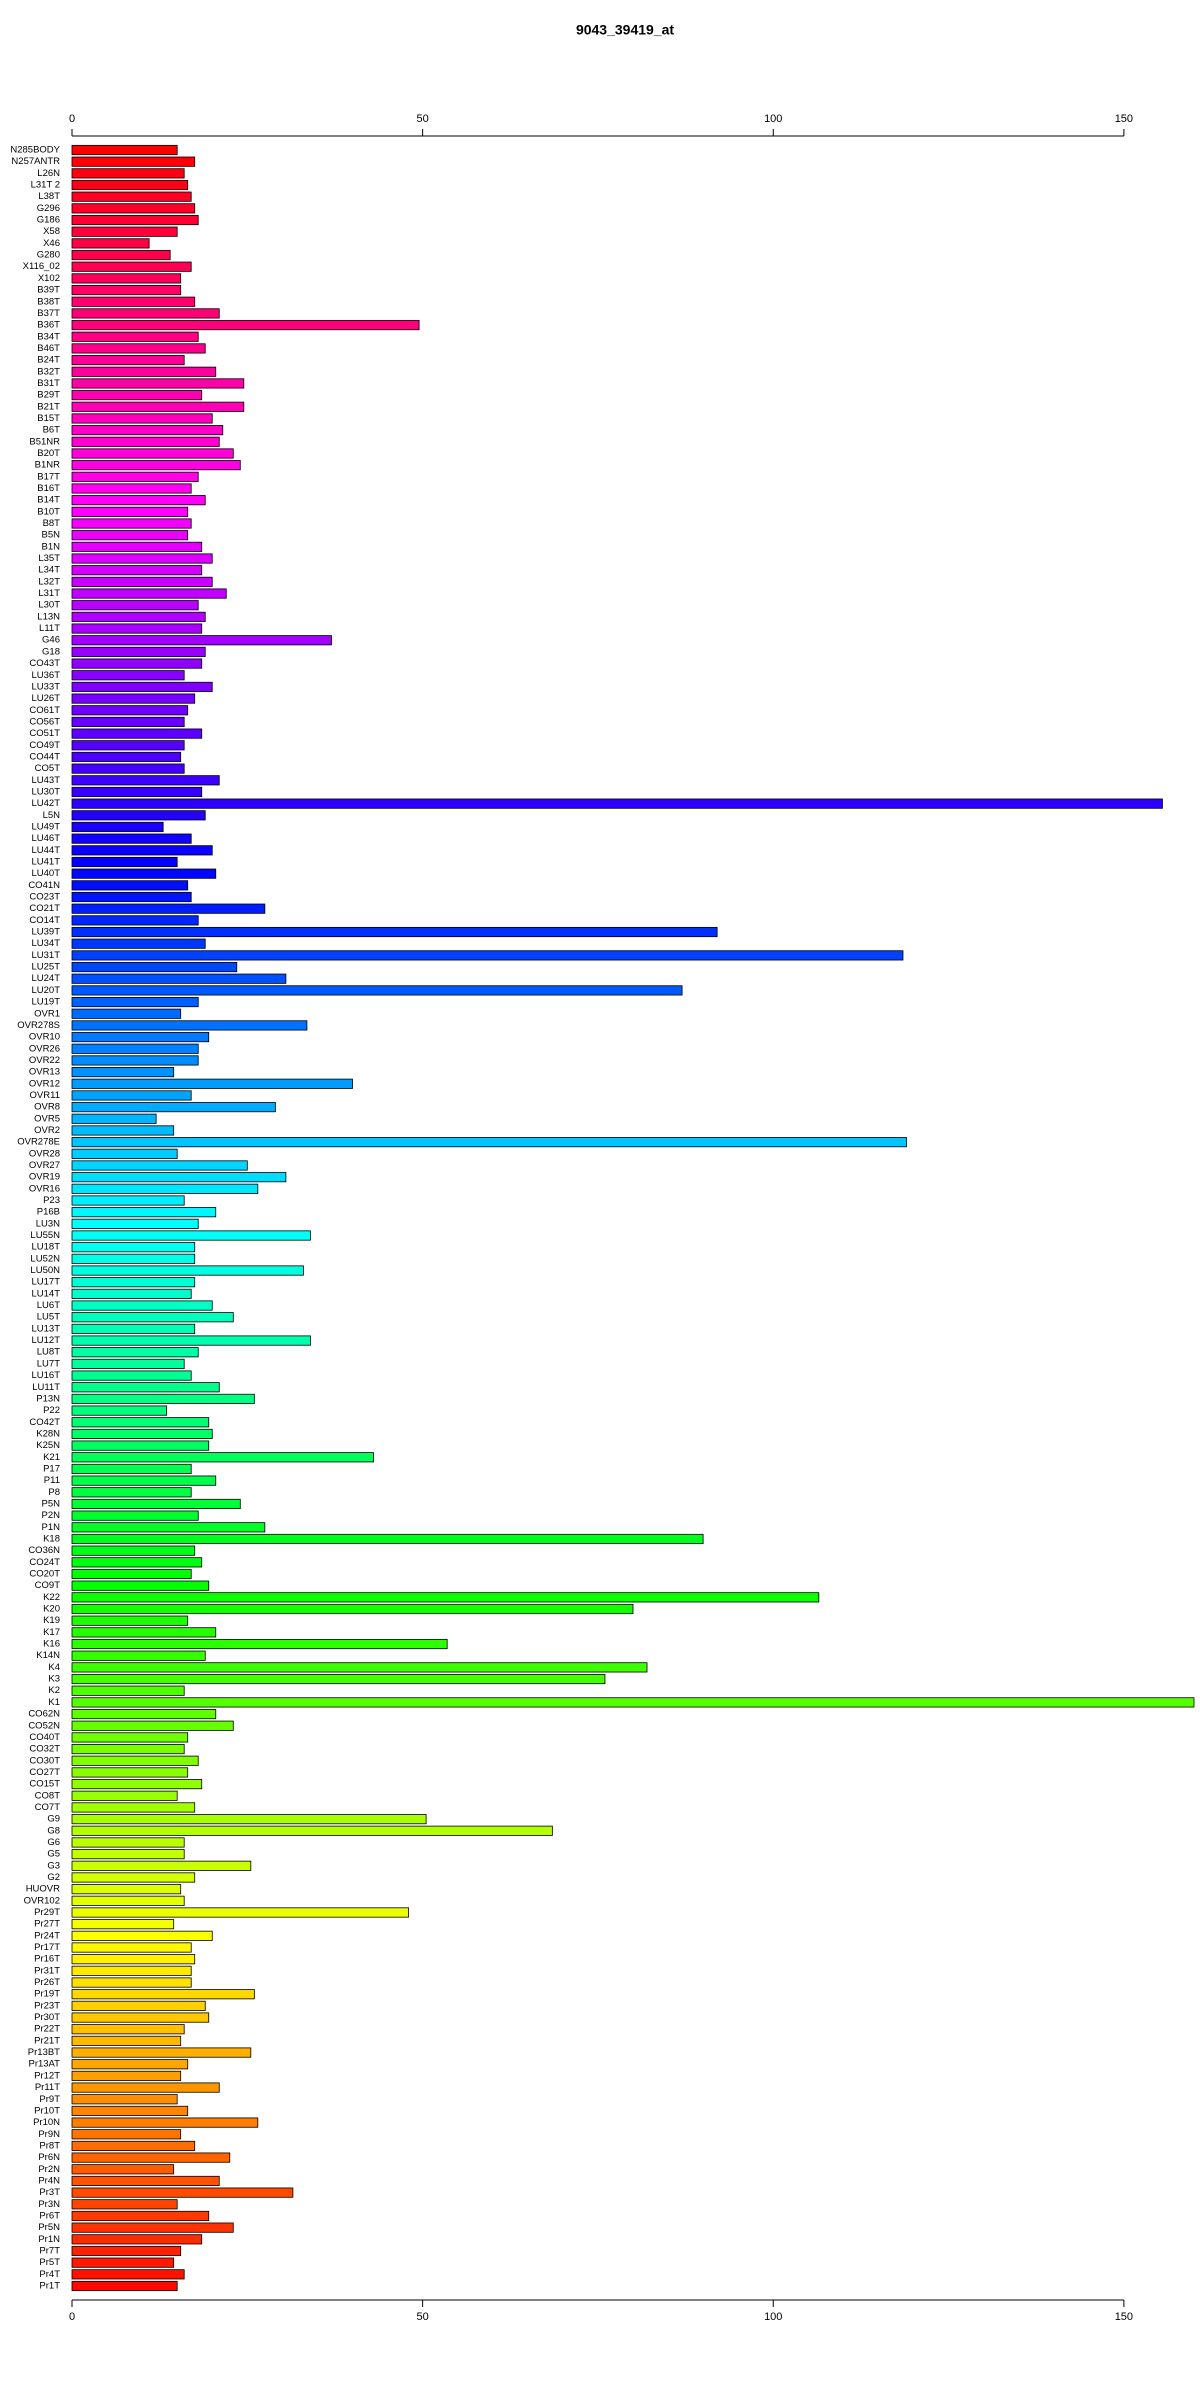 Image resolution: width=1200 pixels, height=2400 pixels. I want to click on y-tick-label: LU19T, so click(45, 1002).